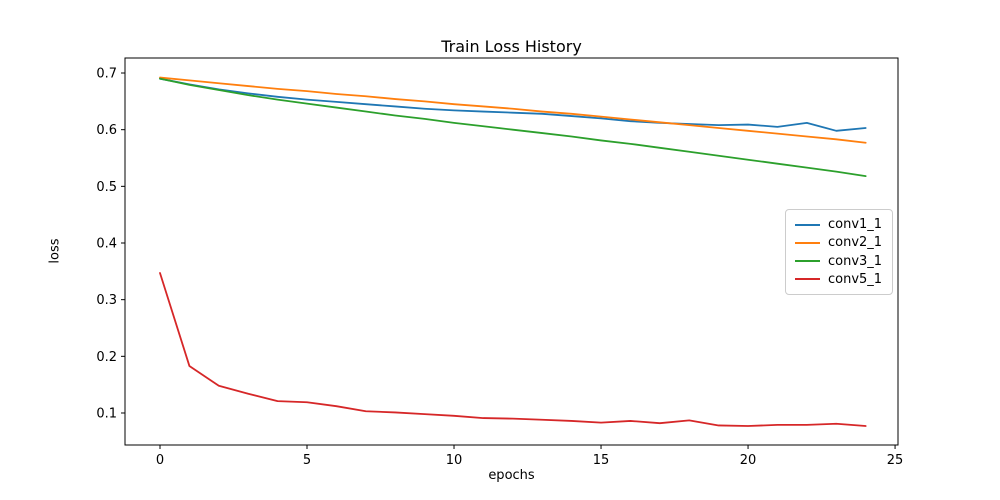 This screenshot has width=1000, height=500. I want to click on x-tick-label: 25, so click(895, 460).